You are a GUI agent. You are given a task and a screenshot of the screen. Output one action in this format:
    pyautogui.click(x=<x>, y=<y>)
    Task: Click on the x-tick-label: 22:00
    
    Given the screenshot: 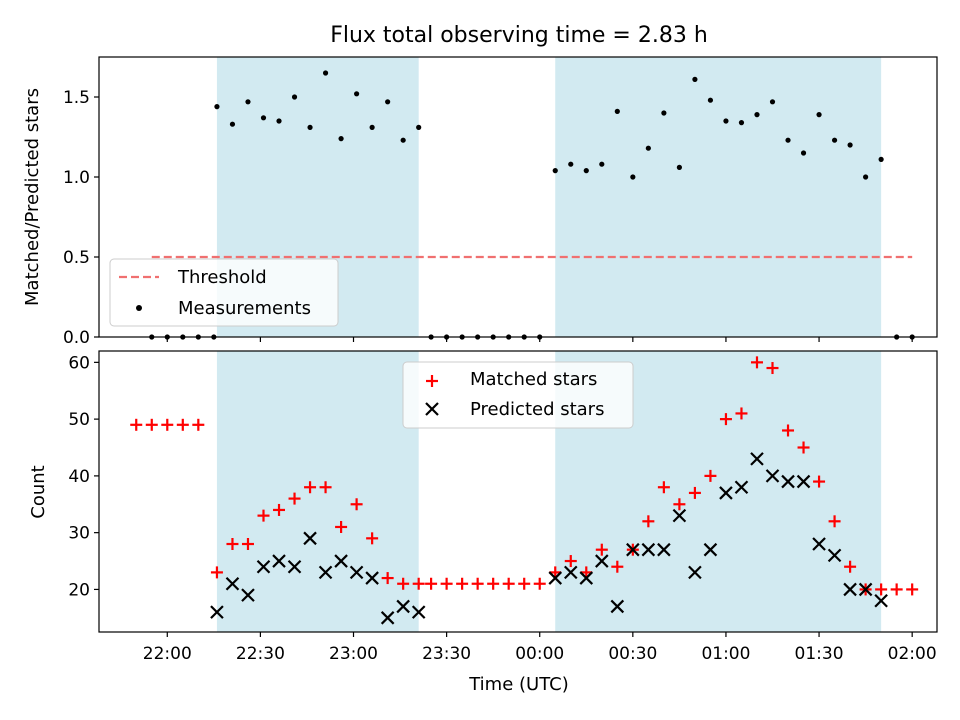 What is the action you would take?
    pyautogui.click(x=167, y=654)
    